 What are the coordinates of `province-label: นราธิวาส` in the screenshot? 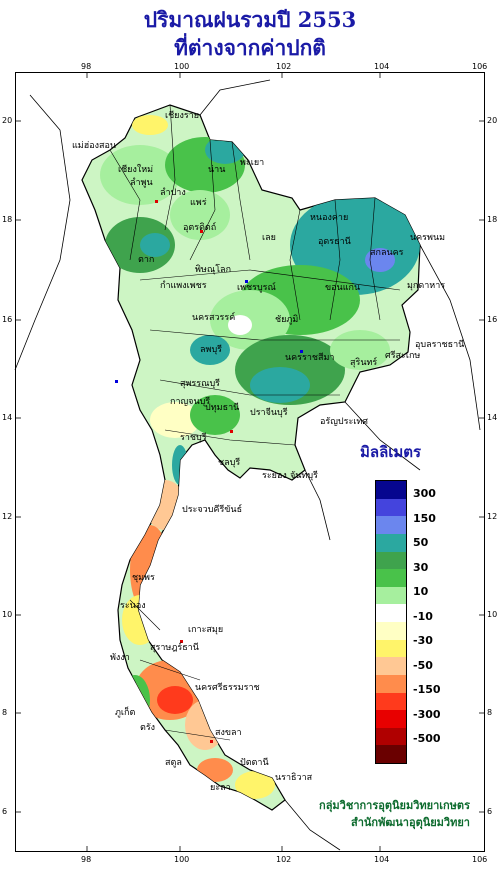 It's located at (294, 777).